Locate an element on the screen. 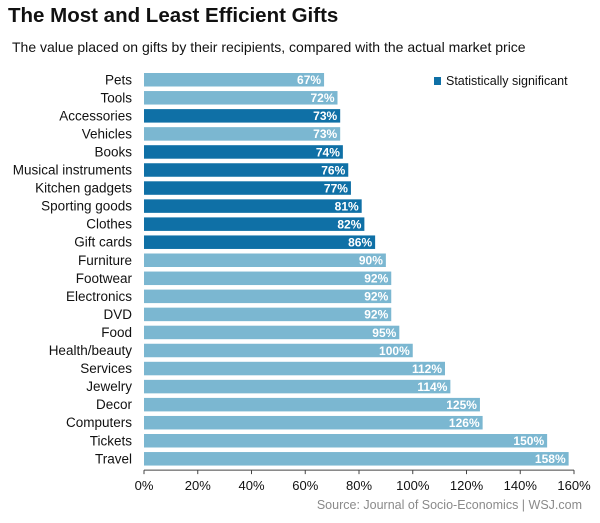 This screenshot has width=600, height=523. bar-jewelry is located at coordinates (297, 386).